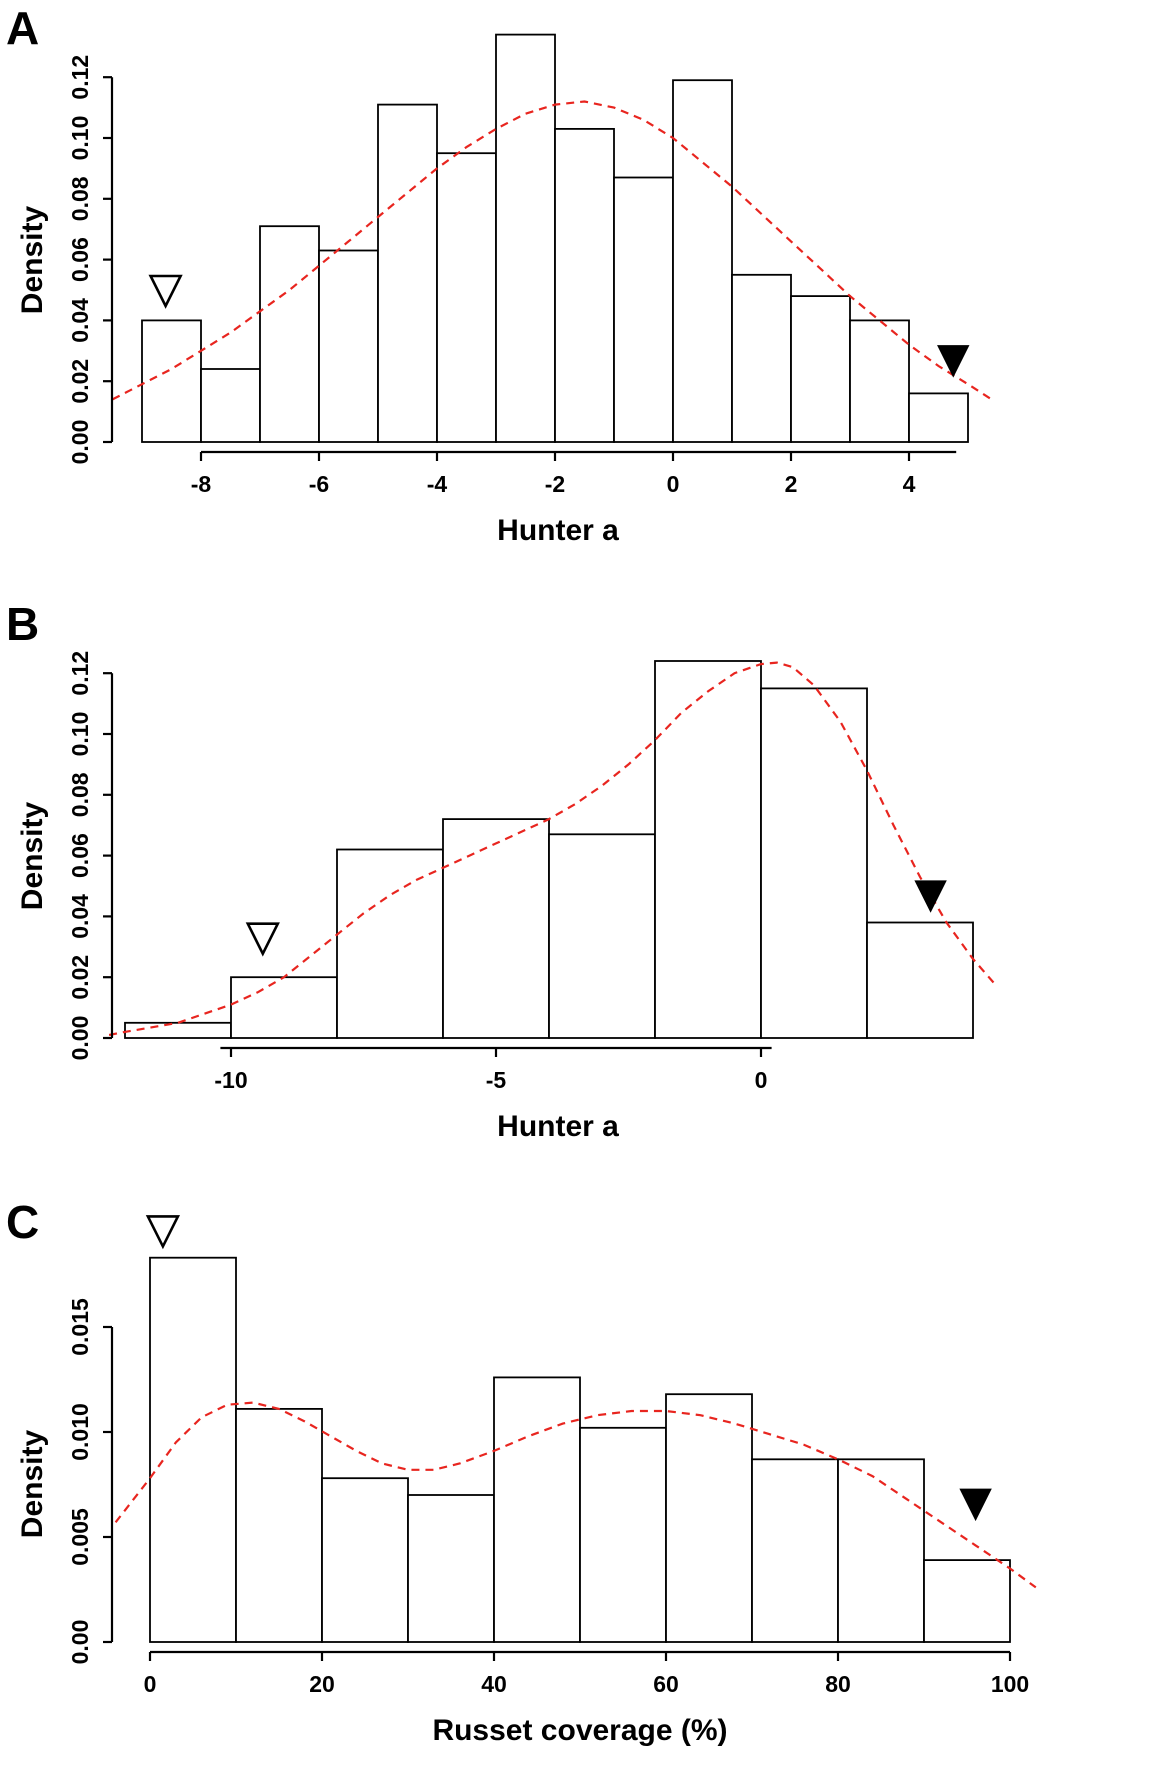 The width and height of the screenshot is (1151, 1787). What do you see at coordinates (322, 1684) in the screenshot?
I see `x-tick-label: 20` at bounding box center [322, 1684].